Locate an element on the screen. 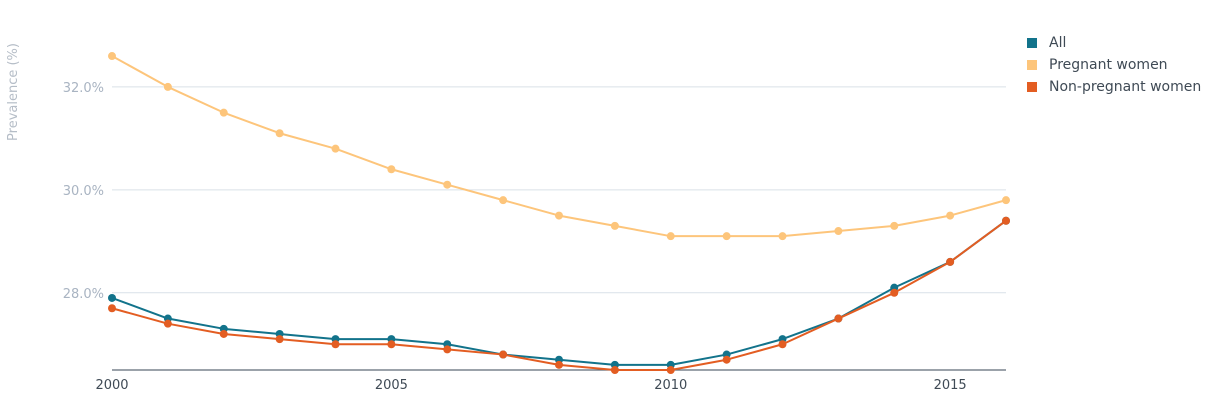  y-axis-label: Prevalence (%) is located at coordinates (13, 92).